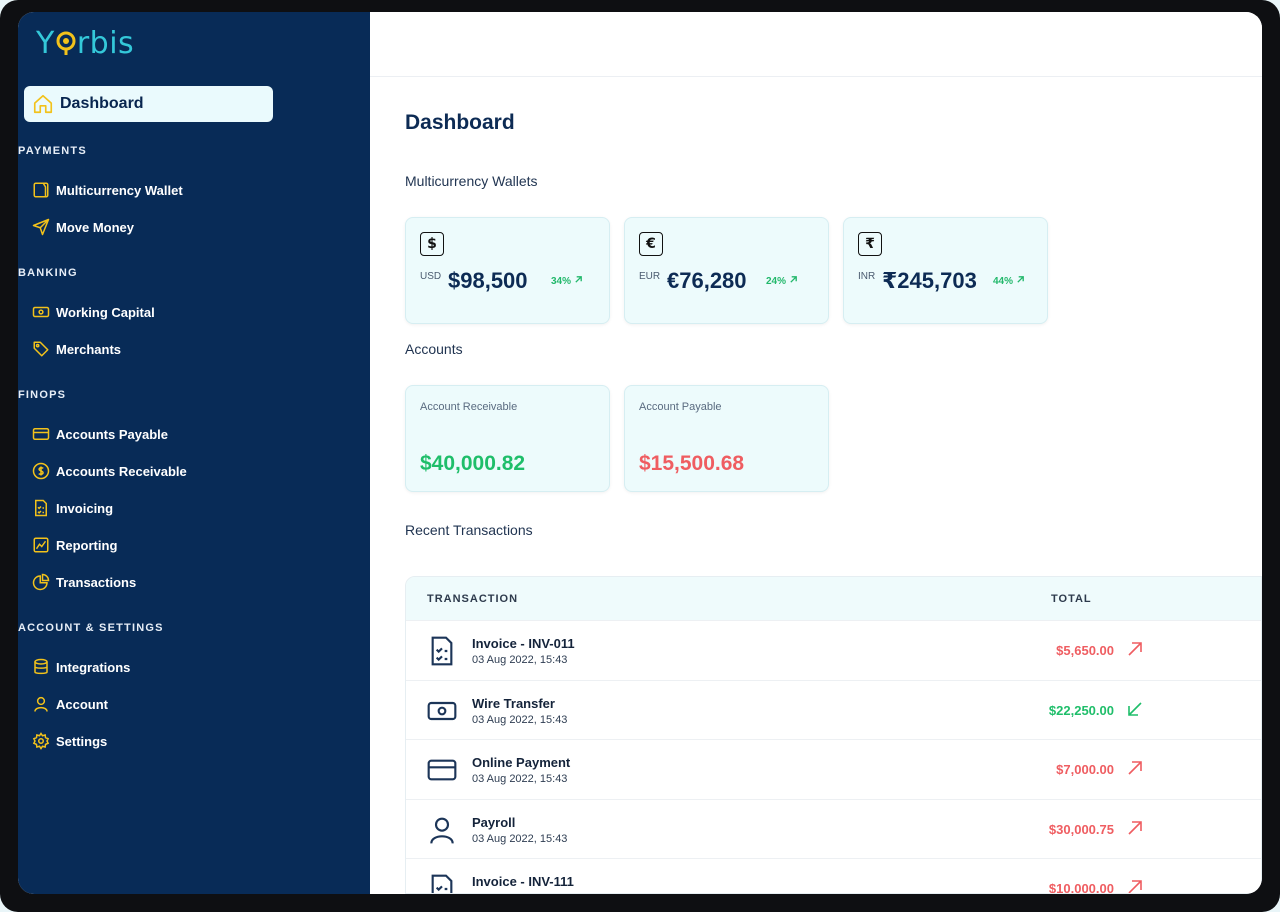 This screenshot has height=912, width=1280. I want to click on sidebar-item-invoicing: Invoicing, so click(71, 508).